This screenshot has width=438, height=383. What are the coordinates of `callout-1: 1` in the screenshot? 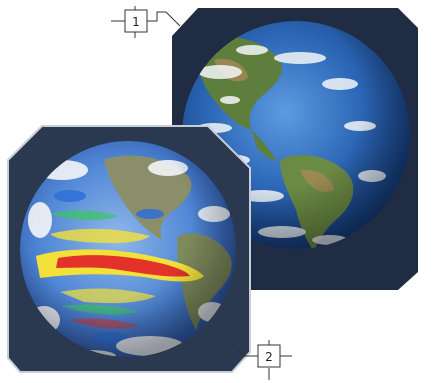 It's located at (146, 22).